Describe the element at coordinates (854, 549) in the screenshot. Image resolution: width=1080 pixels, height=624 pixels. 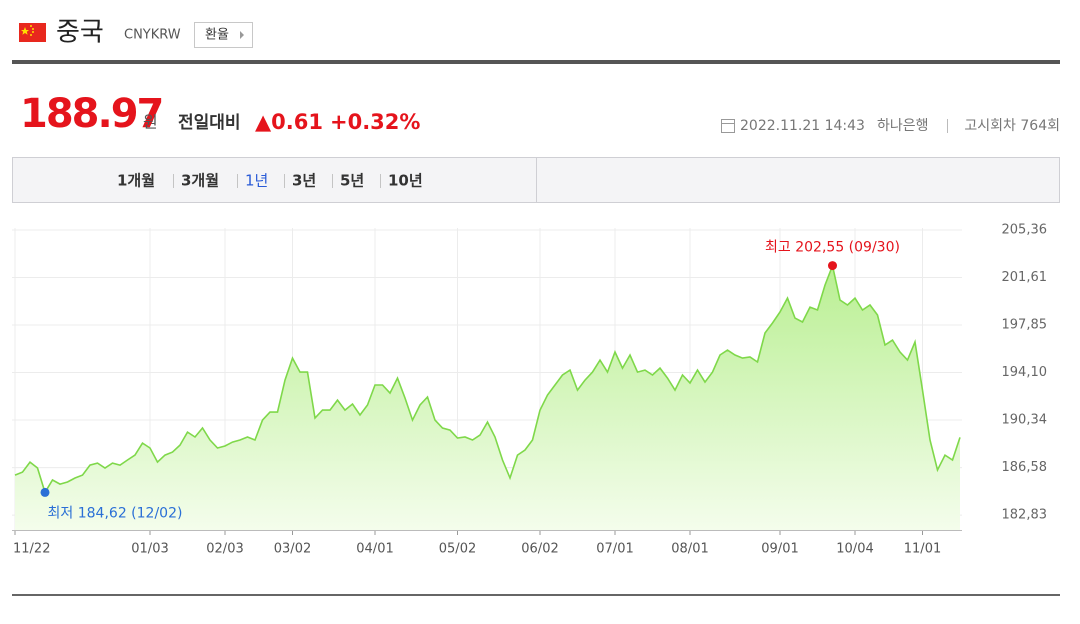
I see `x-tick-label: 10/04` at that location.